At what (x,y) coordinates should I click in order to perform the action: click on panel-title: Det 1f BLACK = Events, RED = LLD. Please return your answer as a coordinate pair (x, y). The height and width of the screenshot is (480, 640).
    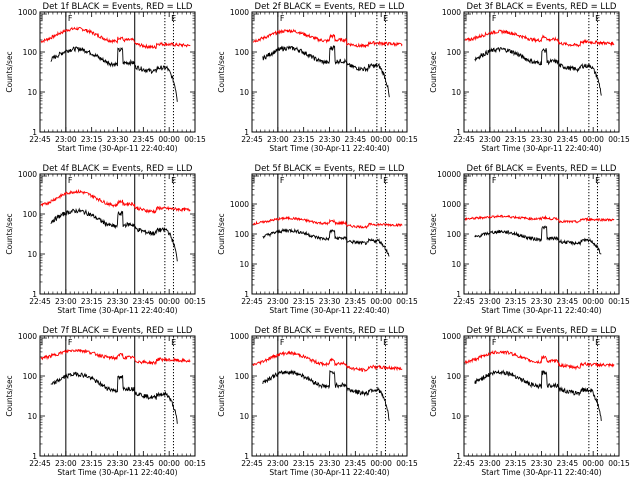
    Looking at the image, I should click on (118, 7).